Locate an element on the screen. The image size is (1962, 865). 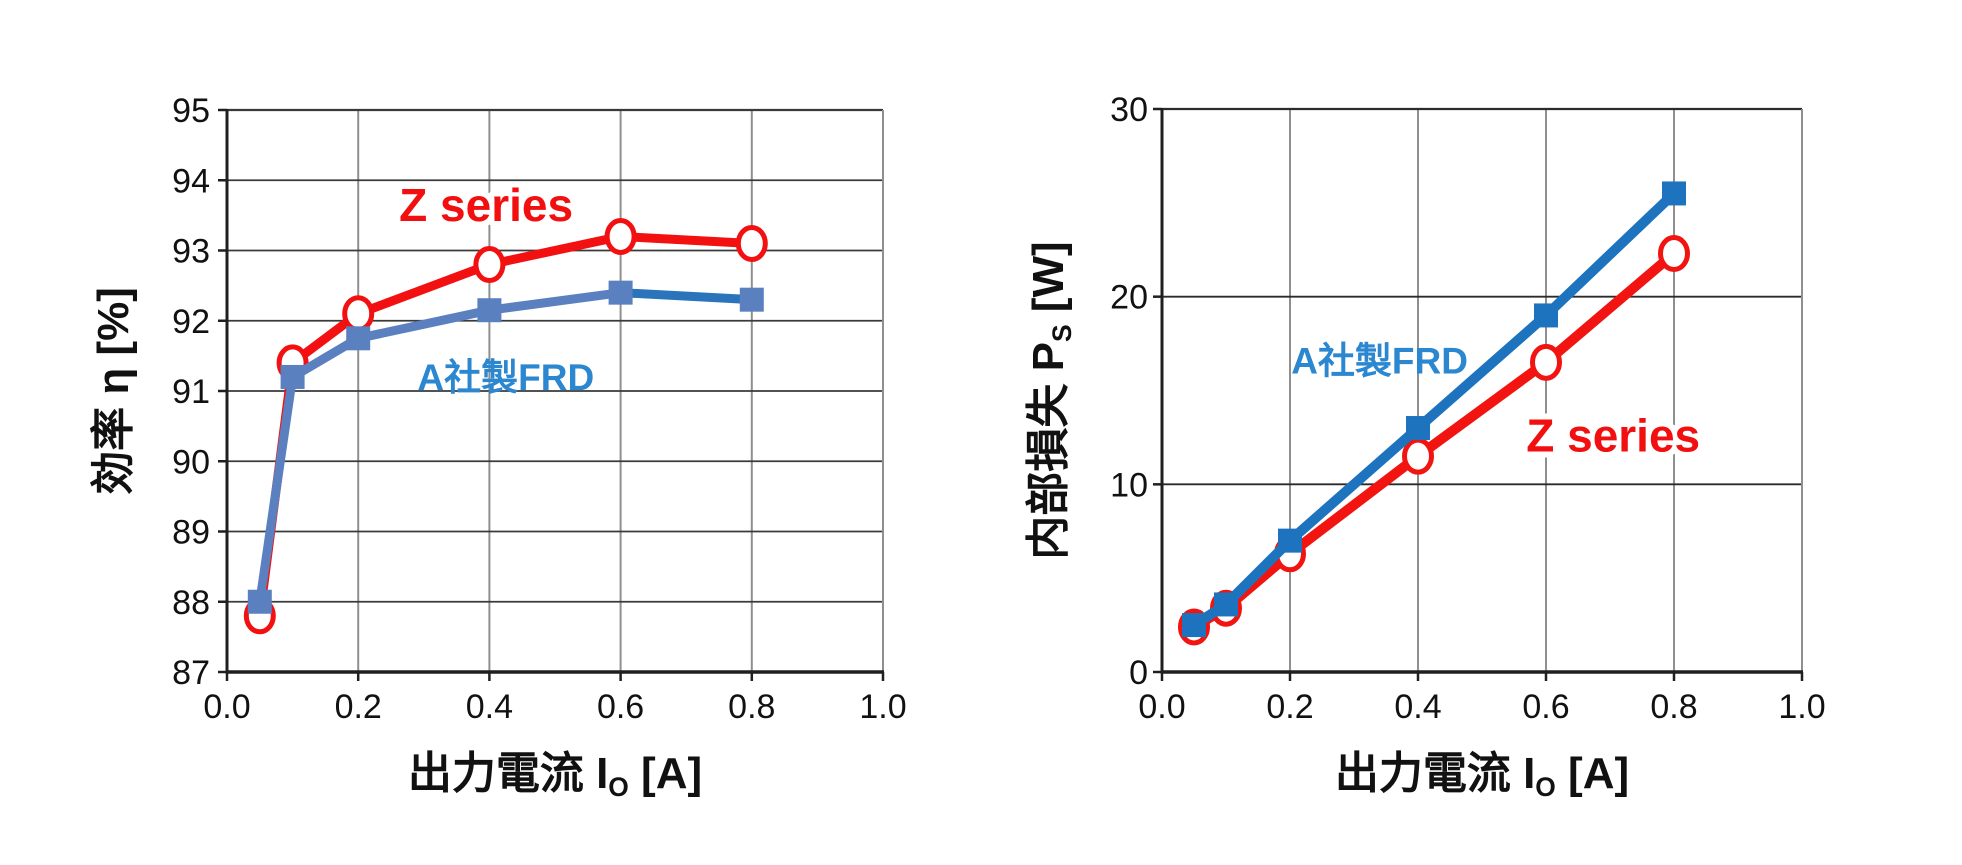
y-tick-label: 10 is located at coordinates (1129, 485).